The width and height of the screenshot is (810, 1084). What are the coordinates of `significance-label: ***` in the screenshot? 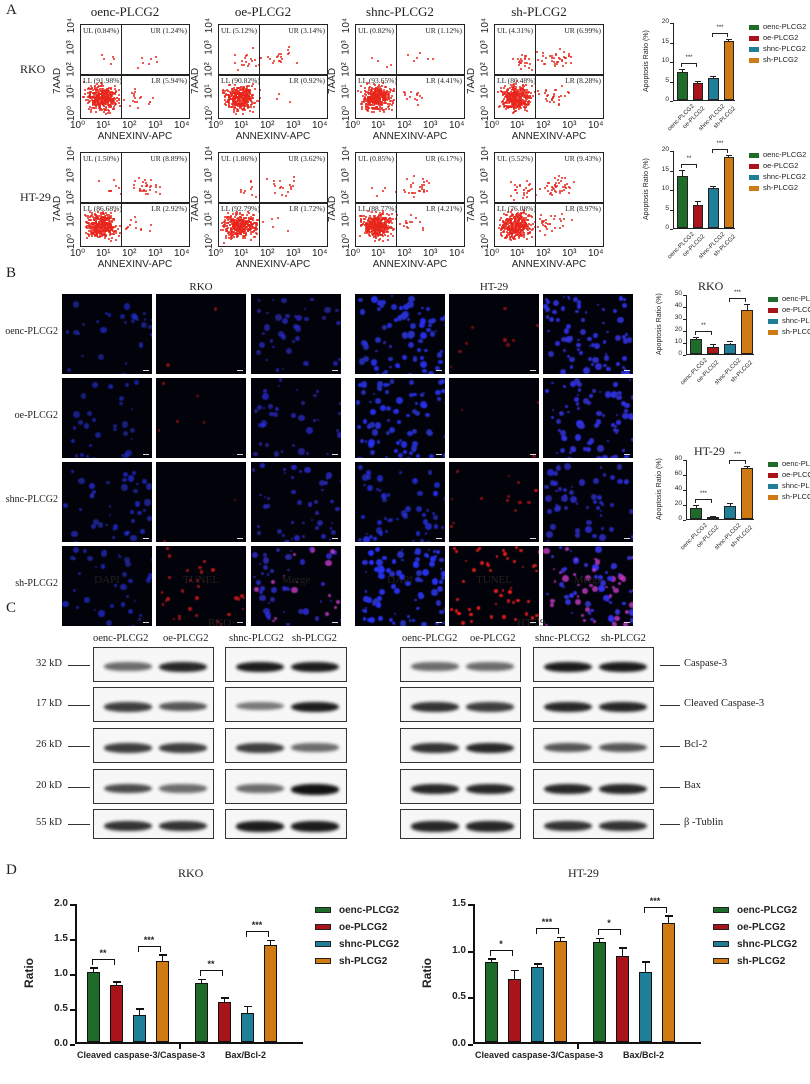 It's located at (737, 293).